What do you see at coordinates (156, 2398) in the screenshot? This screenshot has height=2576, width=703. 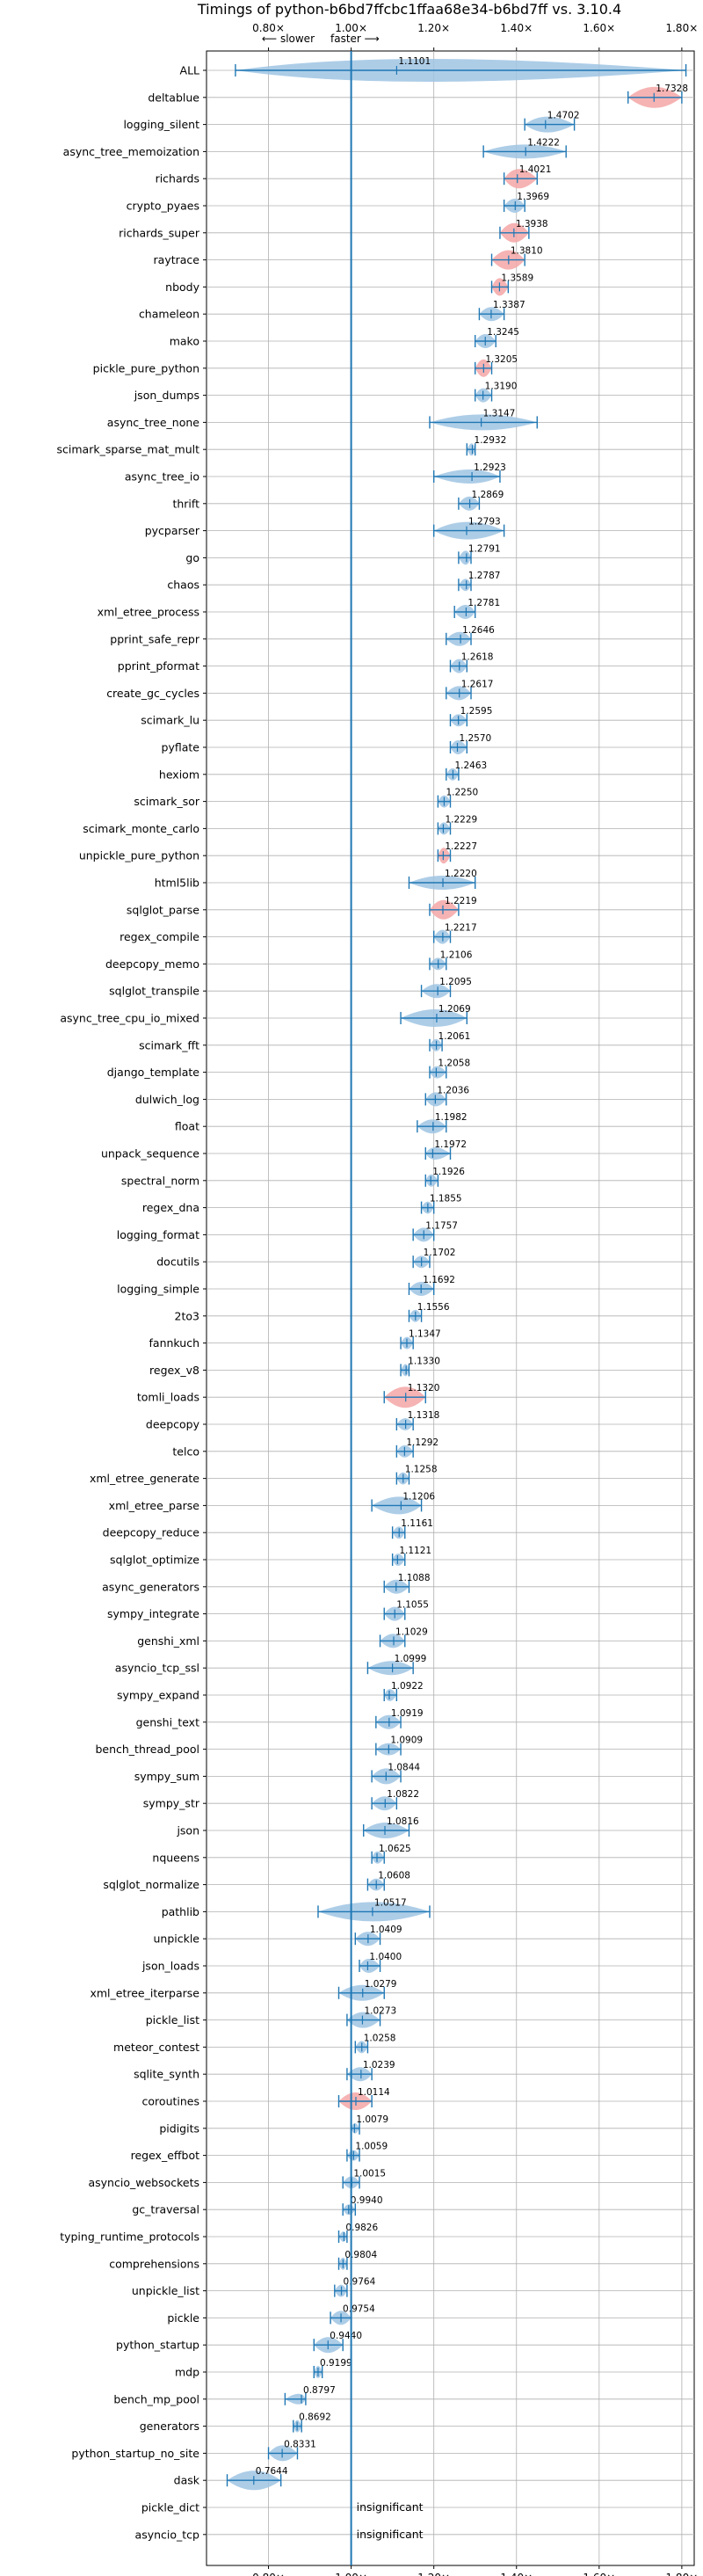 I see `benchmark-label: bench_mp_pool` at bounding box center [156, 2398].